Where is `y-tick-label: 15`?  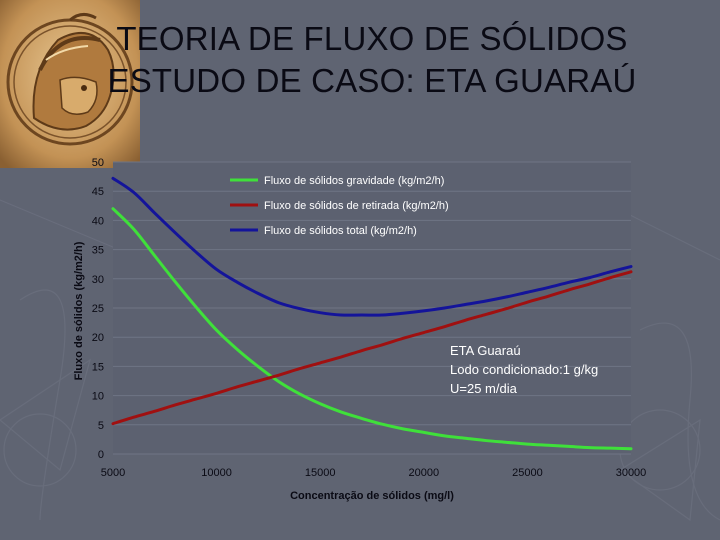
y-tick-label: 15 is located at coordinates (98, 367).